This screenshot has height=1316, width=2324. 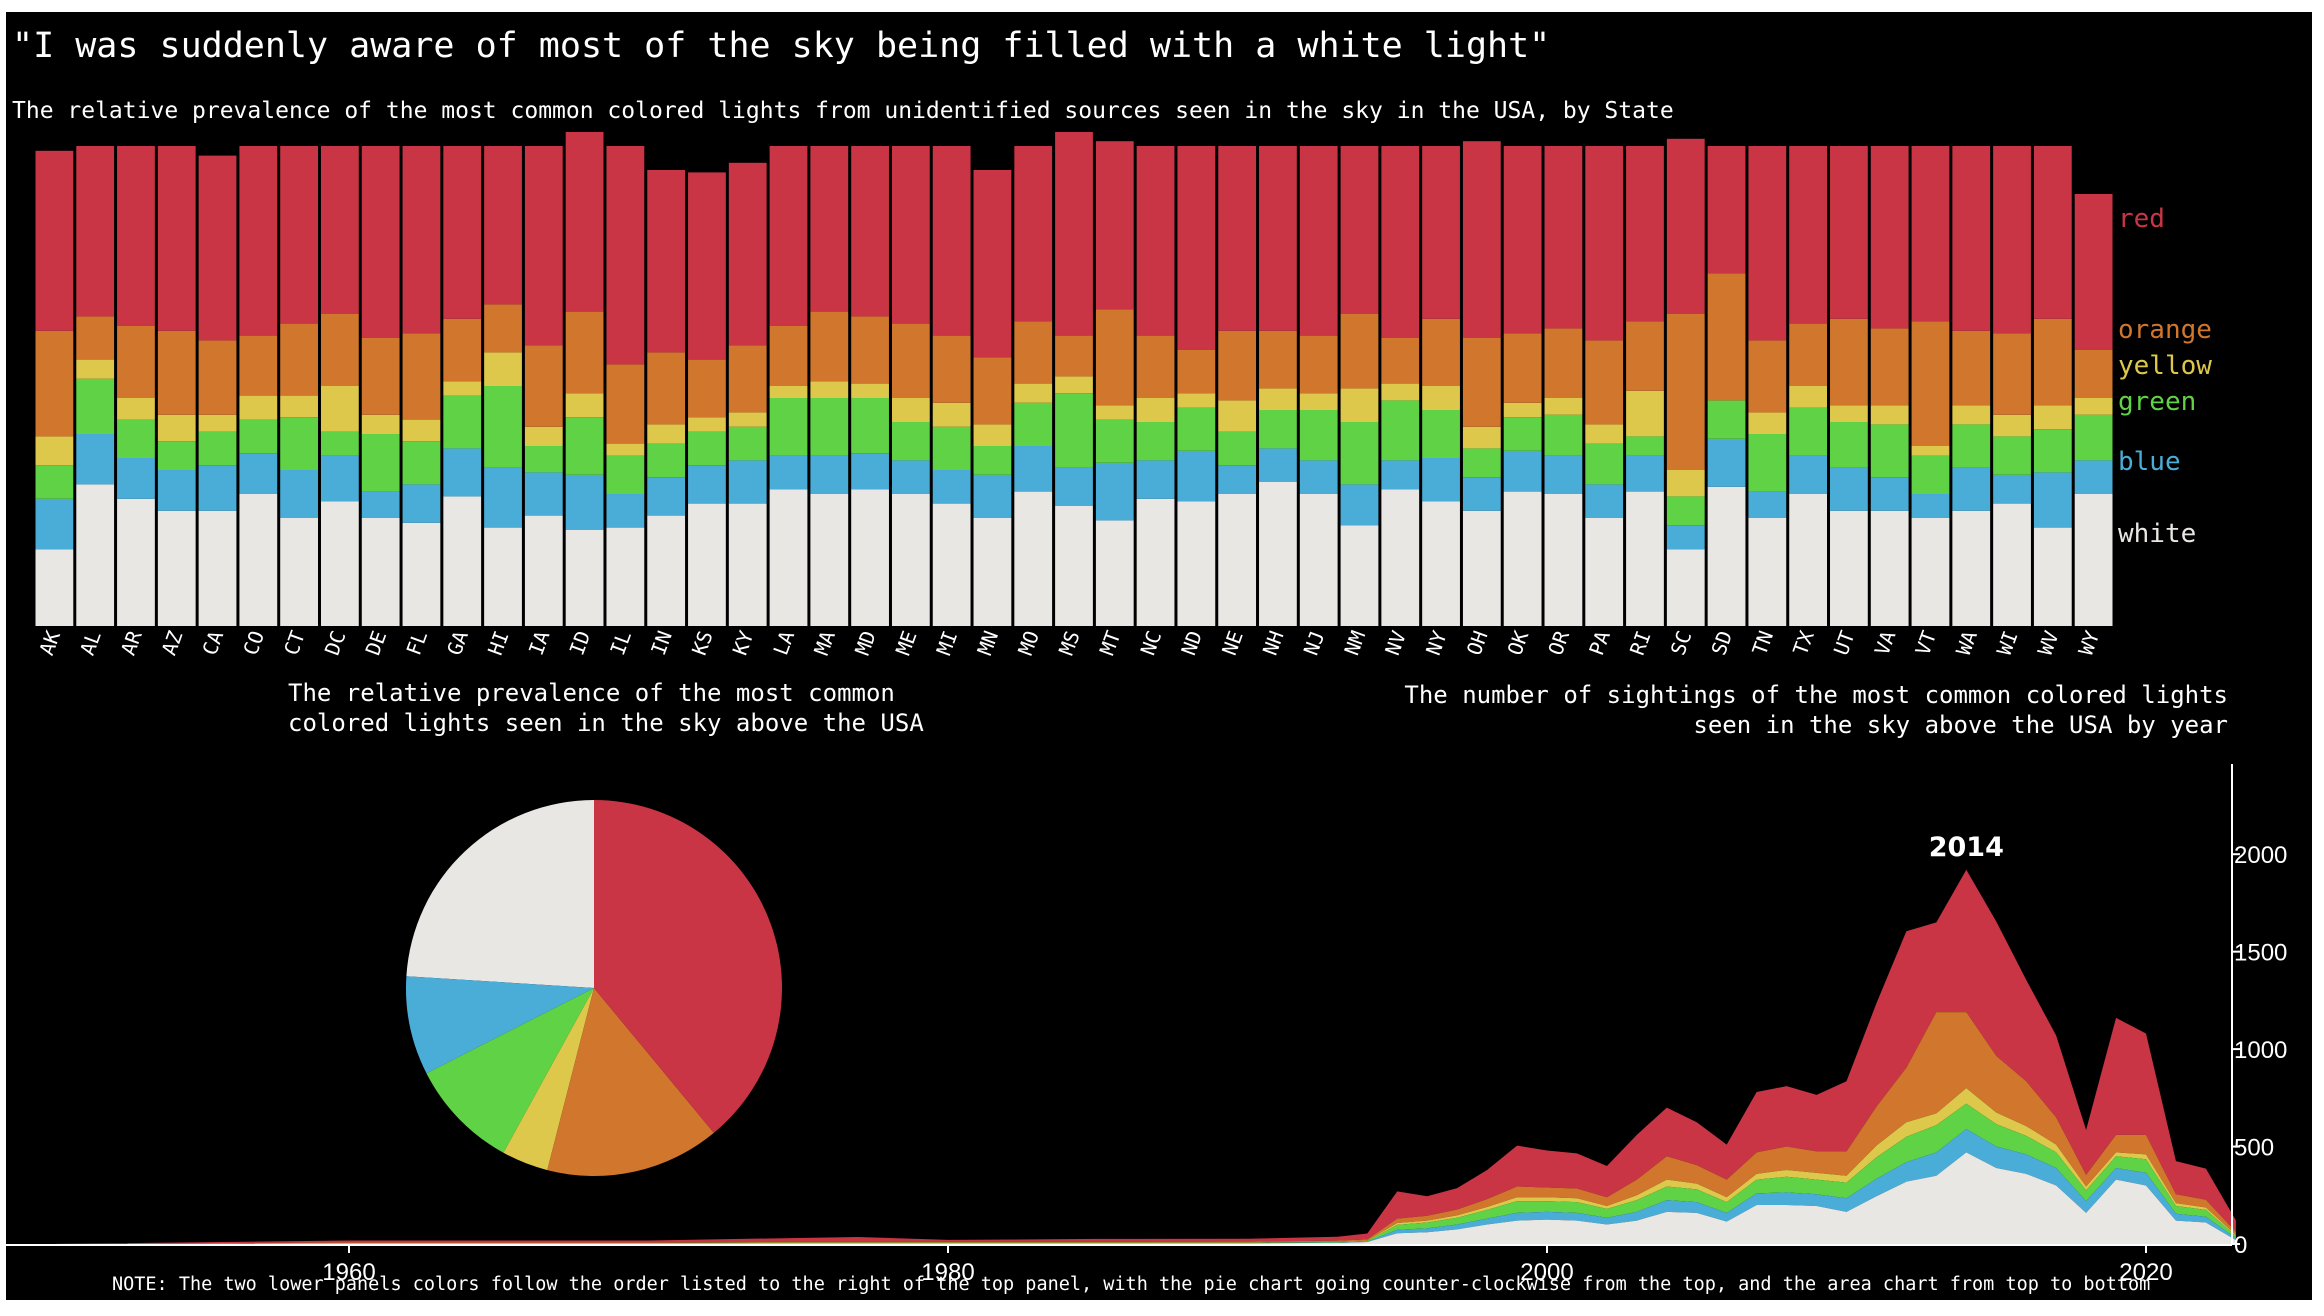 What do you see at coordinates (543, 459) in the screenshot?
I see `bar-segment-ia-green` at bounding box center [543, 459].